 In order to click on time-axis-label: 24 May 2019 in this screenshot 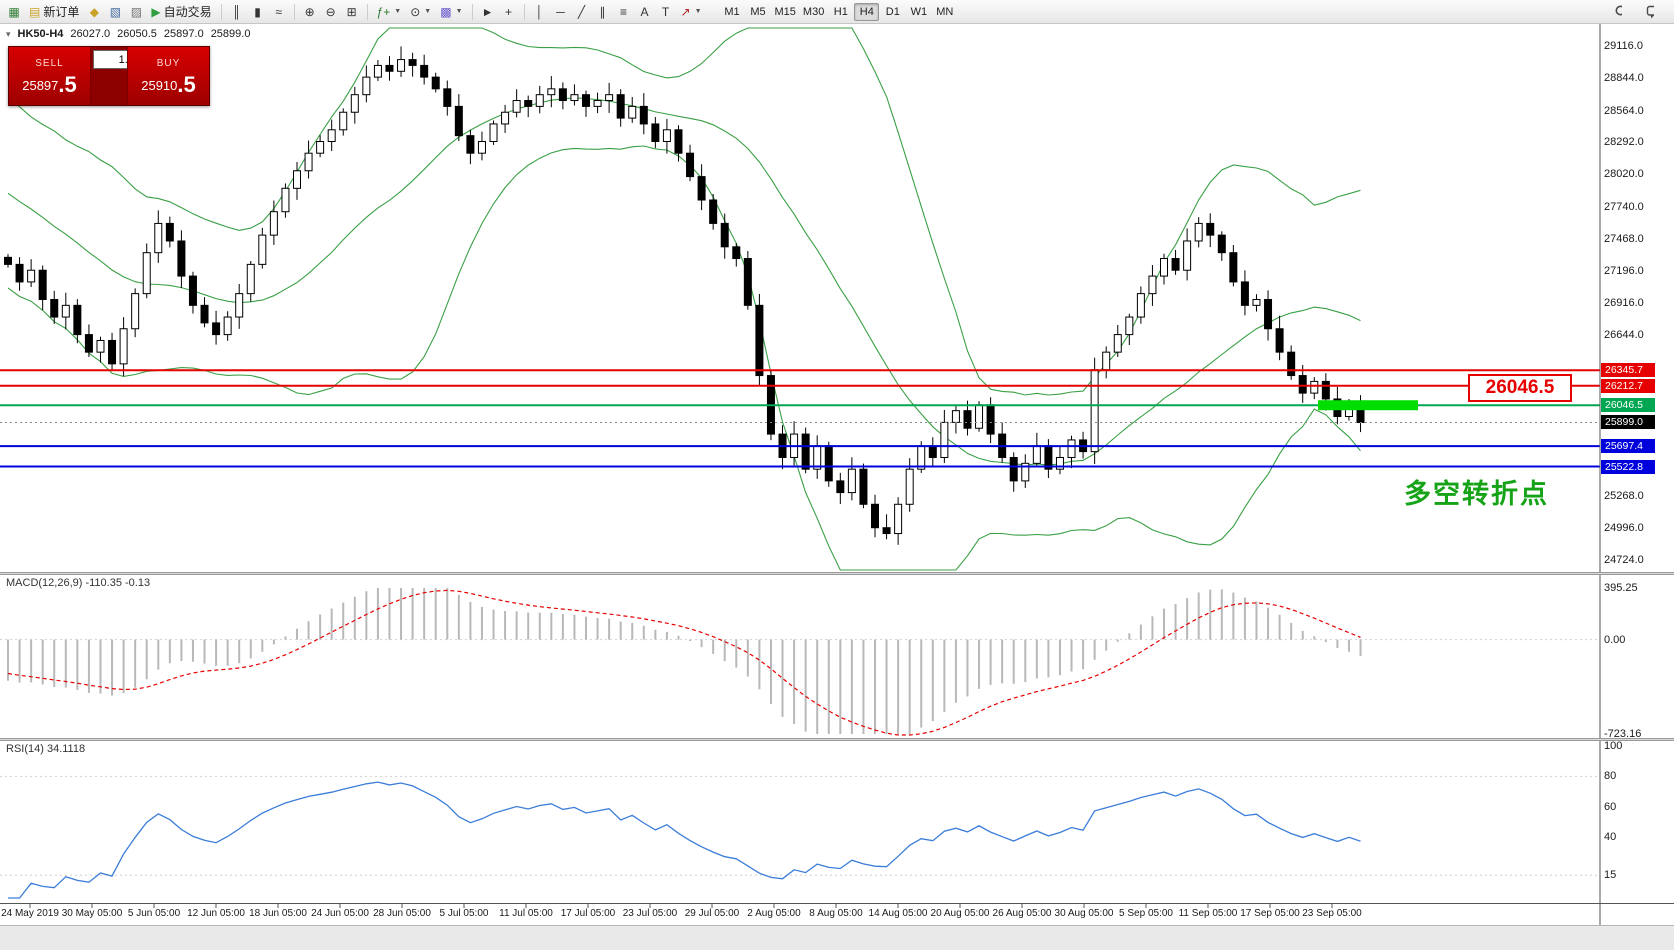, I will do `click(30, 913)`.